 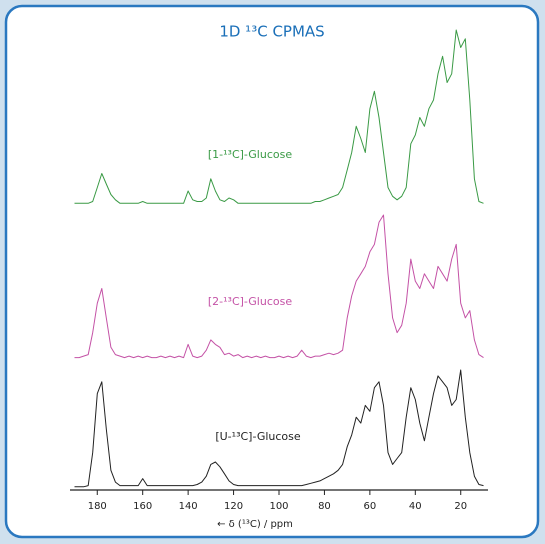 I want to click on chart-title: 1D ¹³C CPMAS, so click(x=271, y=32).